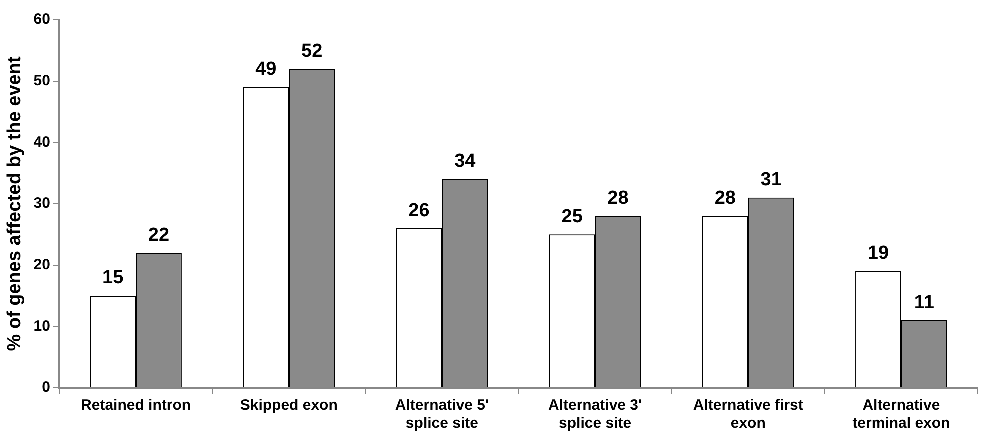 The width and height of the screenshot is (988, 436). What do you see at coordinates (289, 405) in the screenshot?
I see `x-tick-label: Skipped exon` at bounding box center [289, 405].